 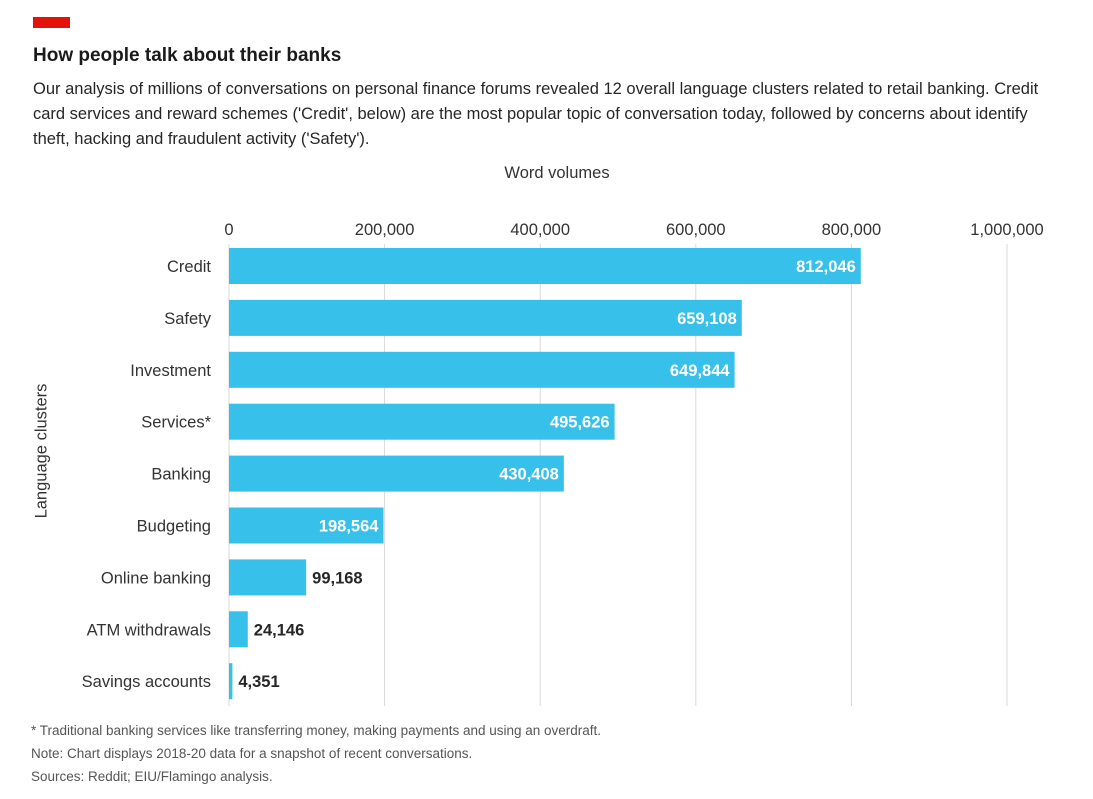 I want to click on data-label: 649,844, so click(x=700, y=371).